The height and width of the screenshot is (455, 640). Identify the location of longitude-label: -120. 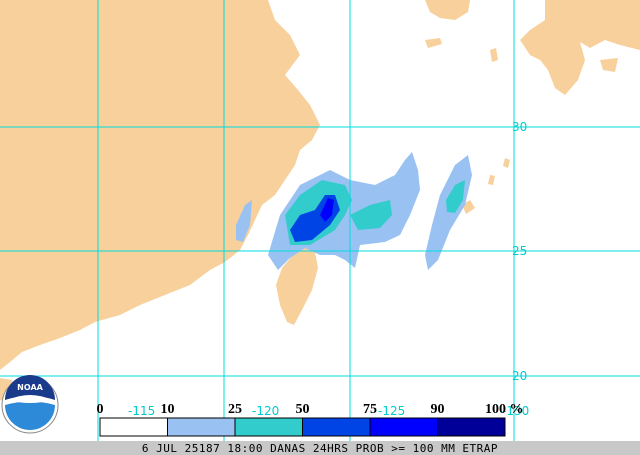
(265, 411).